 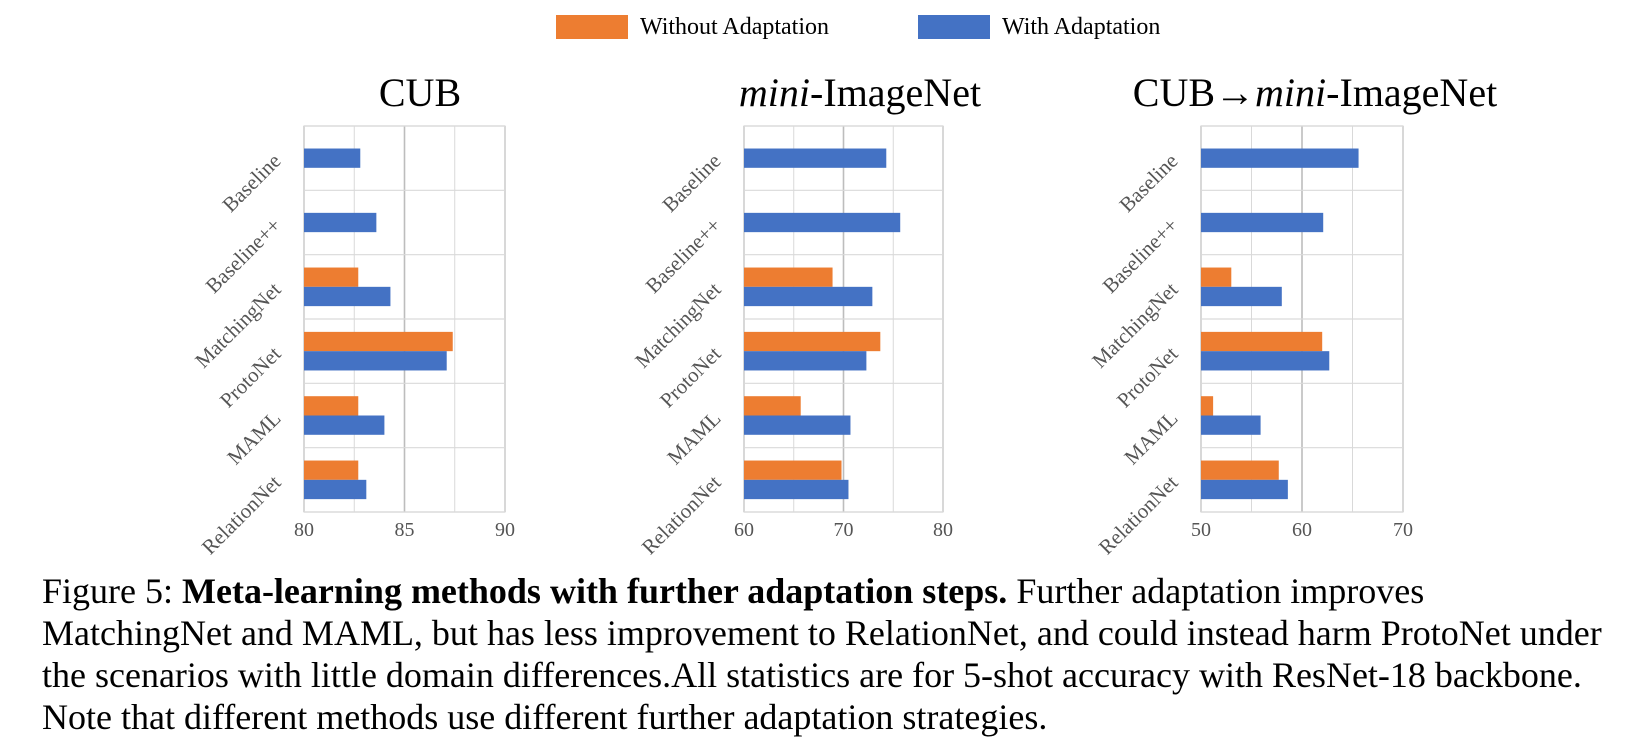 I want to click on legend-item-without: Without Adaptation, so click(x=692, y=27).